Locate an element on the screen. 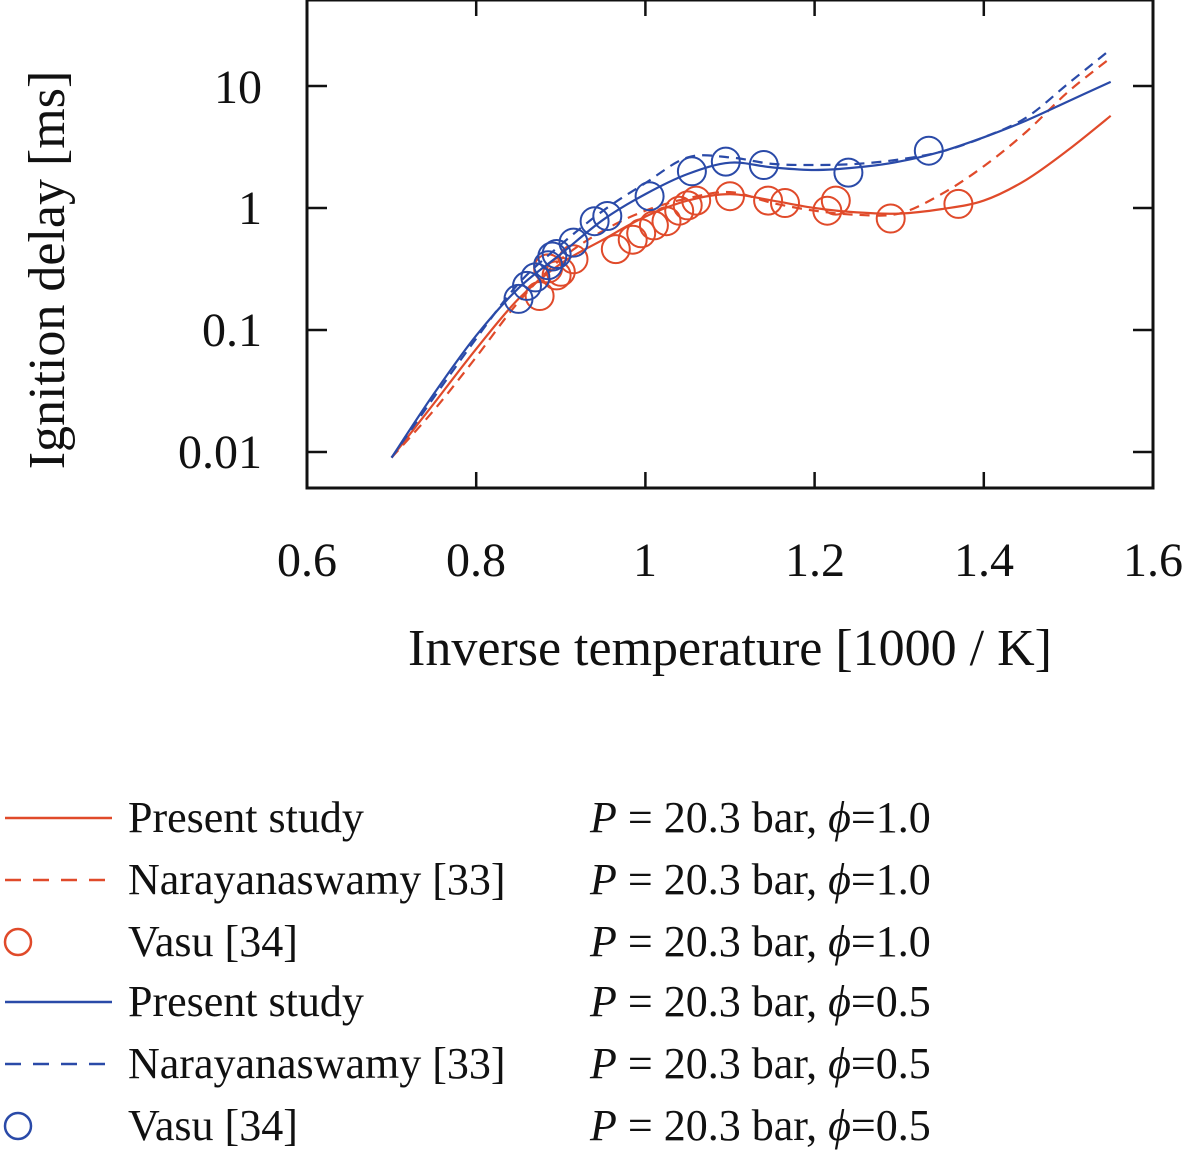 This screenshot has height=1160, width=1200. legend-entry: Present study P = 20.3 bar, ϕ=1.0 is located at coordinates (468, 817).